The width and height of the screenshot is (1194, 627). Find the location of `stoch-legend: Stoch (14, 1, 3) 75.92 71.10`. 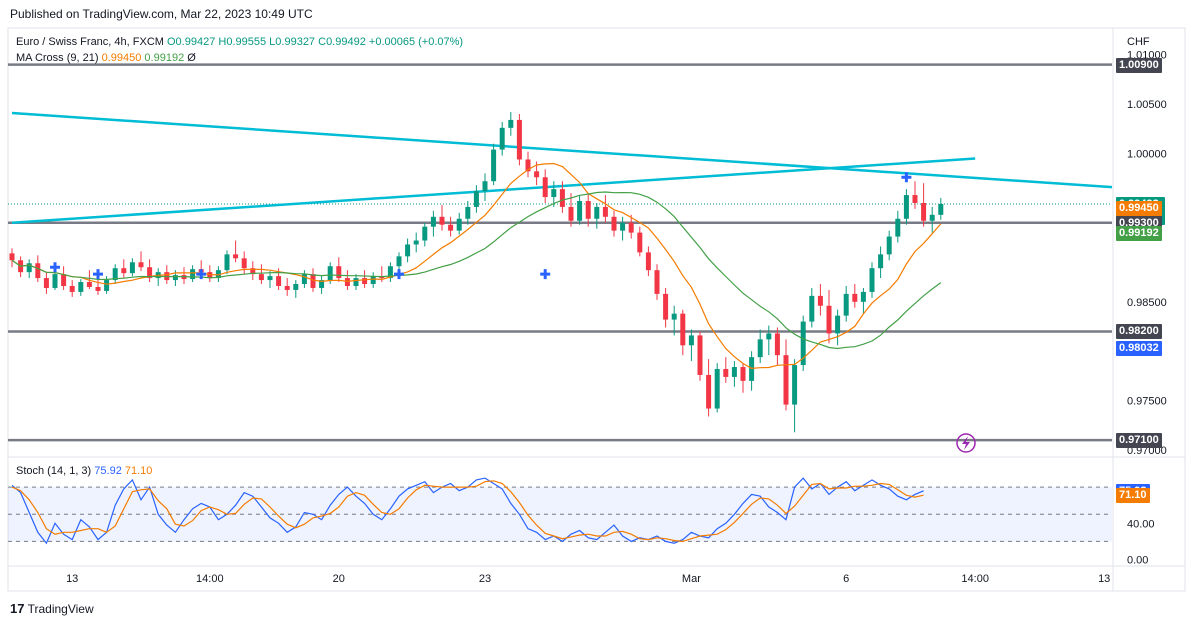

stoch-legend: Stoch (14, 1, 3) 75.92 71.10 is located at coordinates (84, 471).